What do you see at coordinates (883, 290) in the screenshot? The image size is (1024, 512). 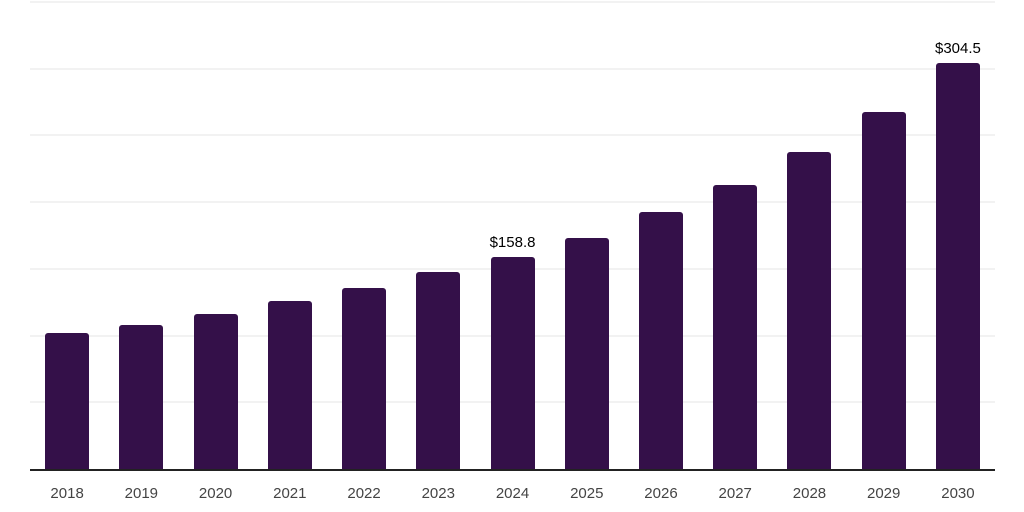 I see `bar-2029` at bounding box center [883, 290].